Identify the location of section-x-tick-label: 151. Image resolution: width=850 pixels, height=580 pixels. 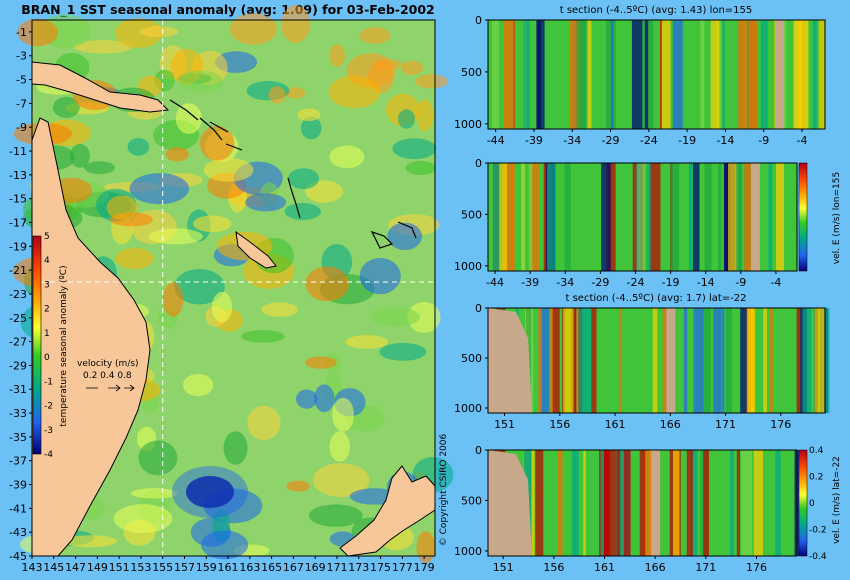
(504, 424).